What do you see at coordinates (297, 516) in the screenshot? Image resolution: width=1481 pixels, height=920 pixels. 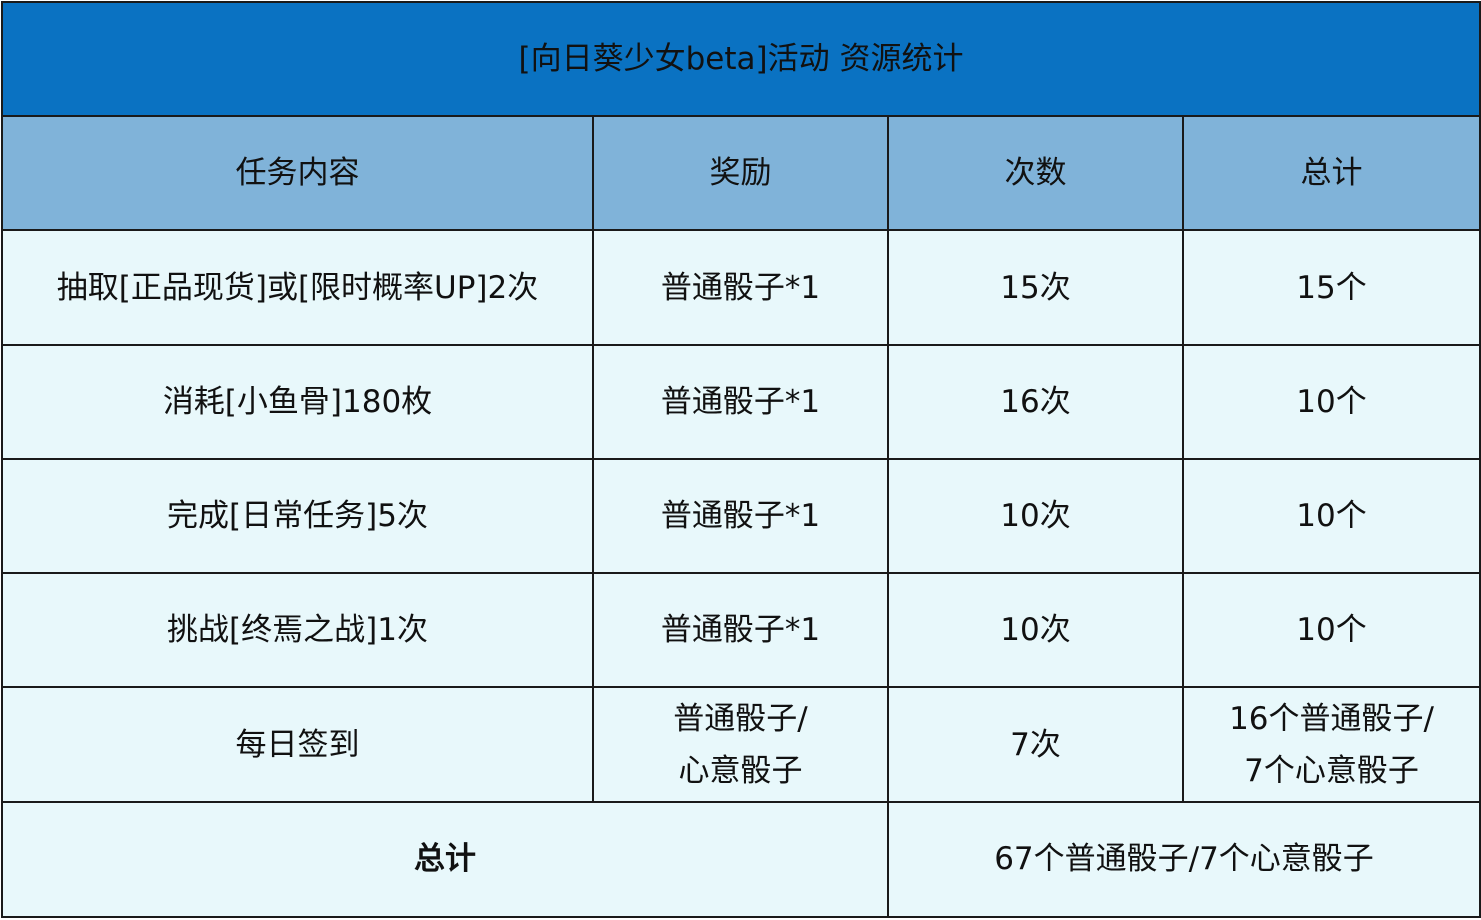 I see `task-cell: 完成[日常任务]5次` at bounding box center [297, 516].